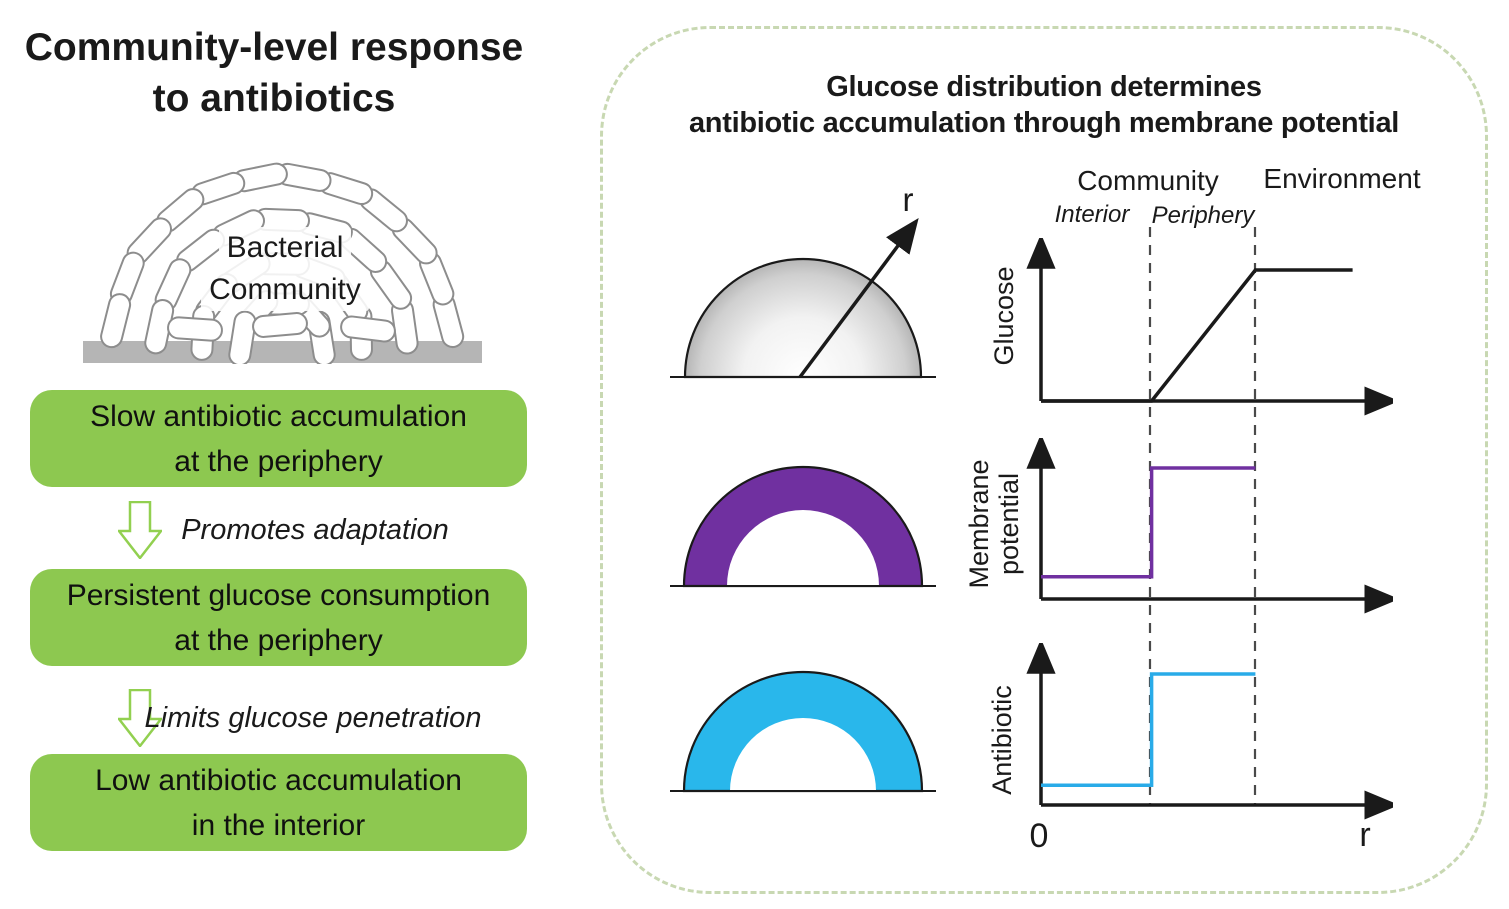 This screenshot has height=909, width=1509. What do you see at coordinates (274, 99) in the screenshot?
I see `page-title-line2: to antibiotics` at bounding box center [274, 99].